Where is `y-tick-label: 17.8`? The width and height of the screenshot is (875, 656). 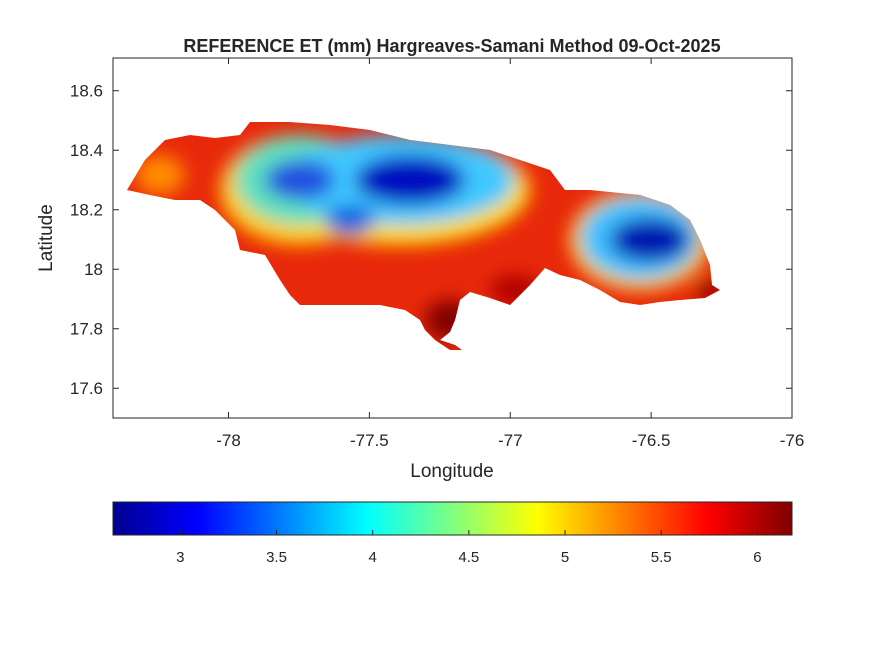 y-tick-label: 17.8 is located at coordinates (86, 329).